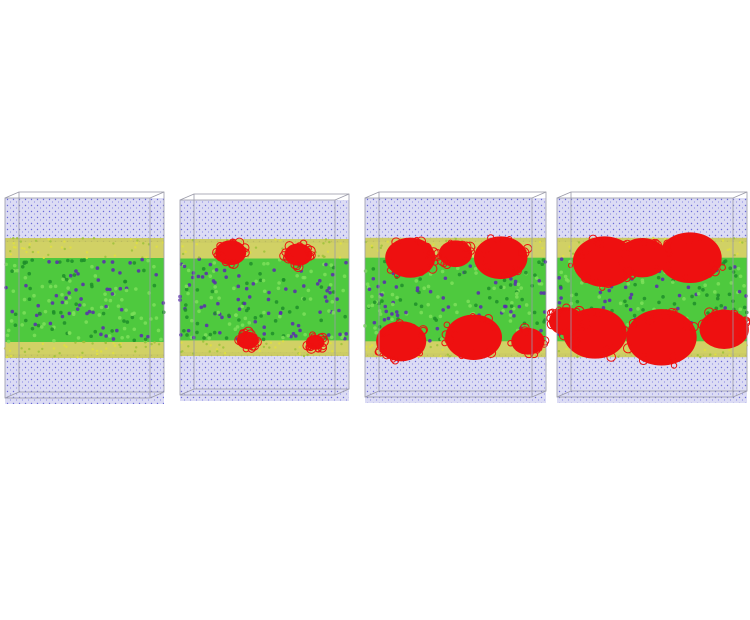  What do you see at coordinates (539, 195) in the screenshot?
I see `box-edge` at bounding box center [539, 195].